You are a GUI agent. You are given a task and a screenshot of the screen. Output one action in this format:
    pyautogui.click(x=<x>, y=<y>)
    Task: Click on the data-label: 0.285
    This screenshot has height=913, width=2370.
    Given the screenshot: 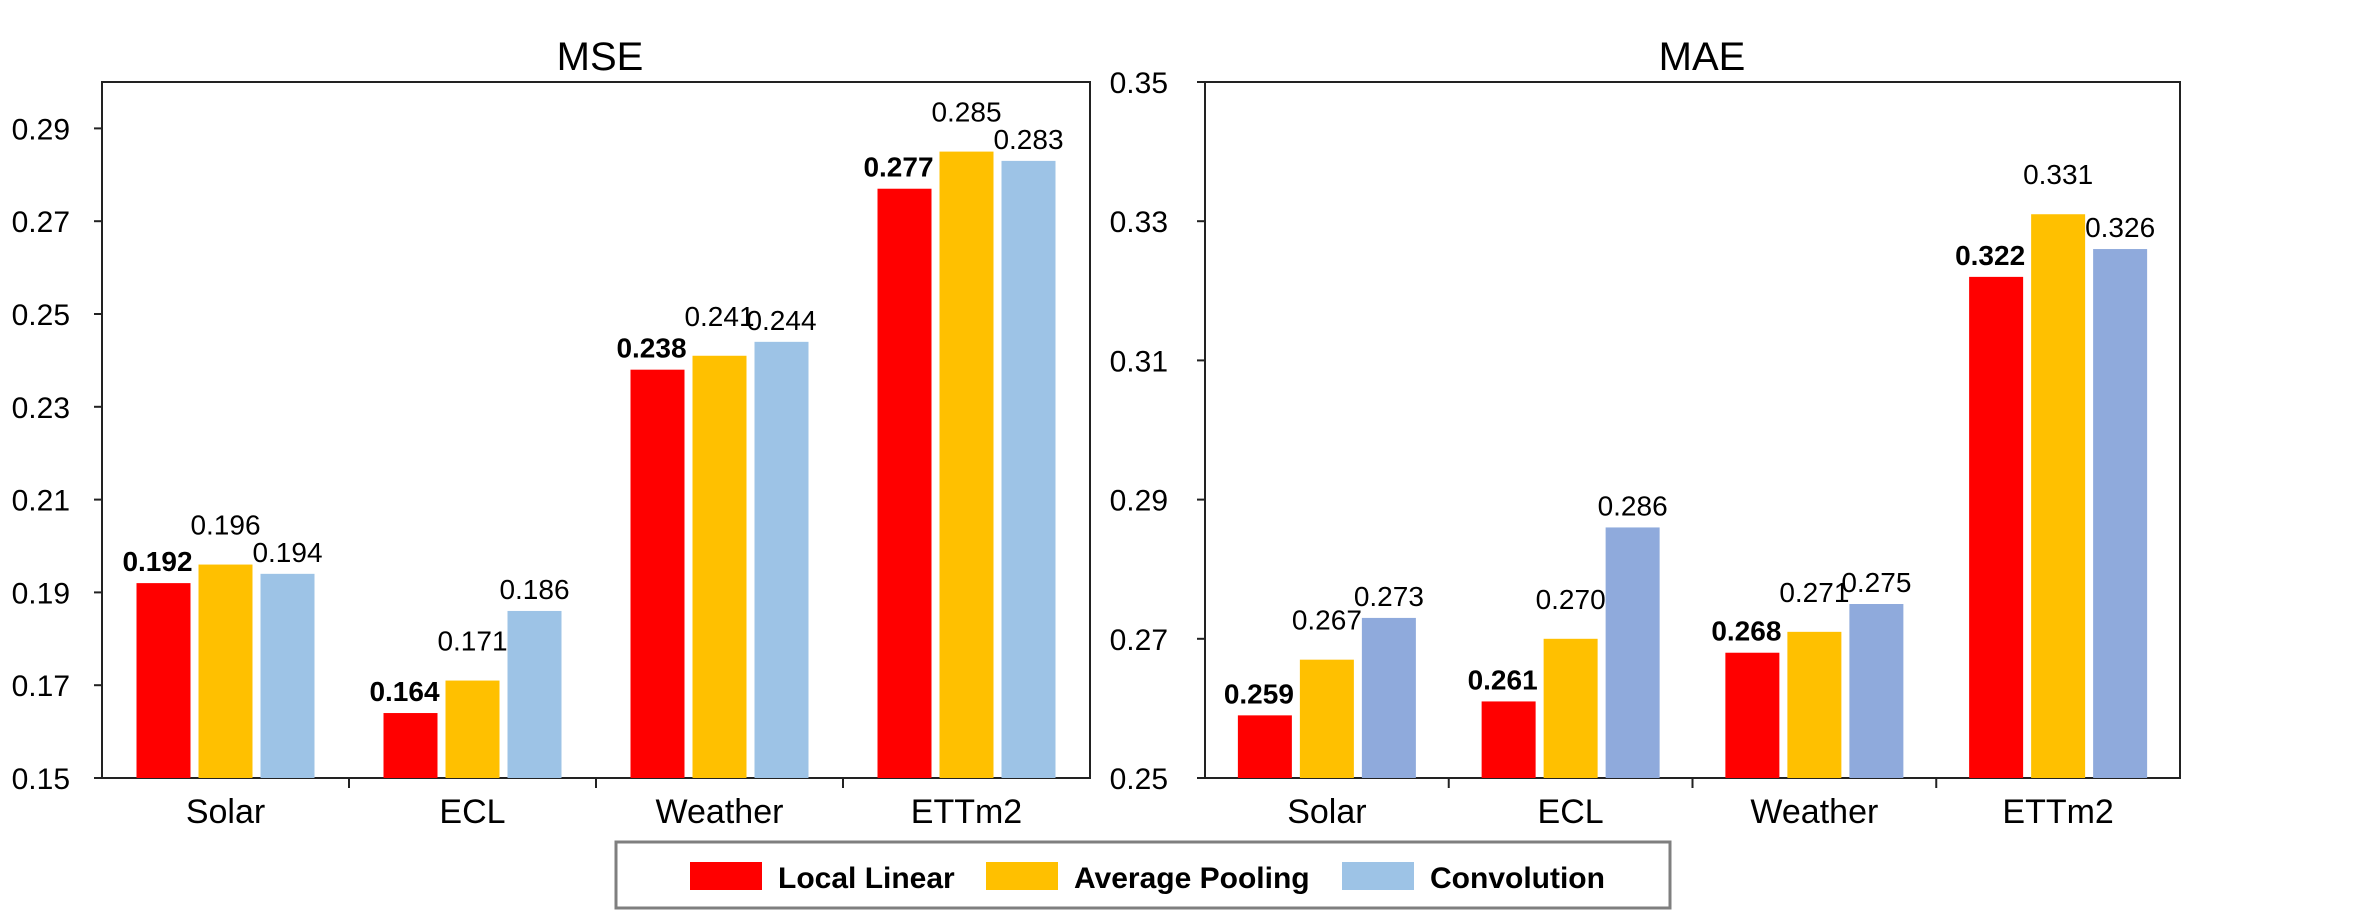 What is the action you would take?
    pyautogui.click(x=966, y=112)
    